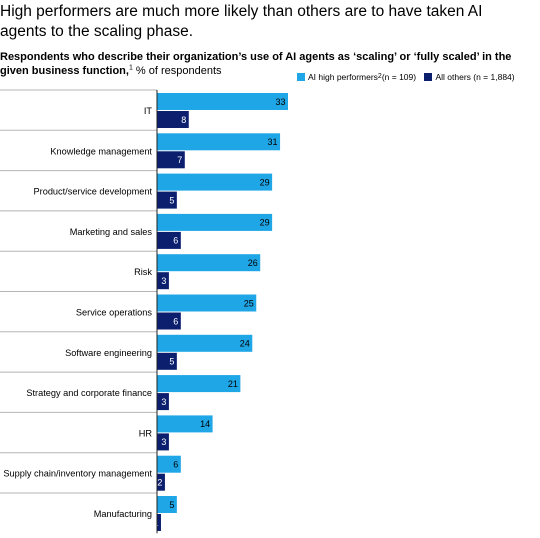 The width and height of the screenshot is (540, 538). Describe the element at coordinates (265, 223) in the screenshot. I see `data-label-high-performers-marketing-and-sales: 29` at that location.